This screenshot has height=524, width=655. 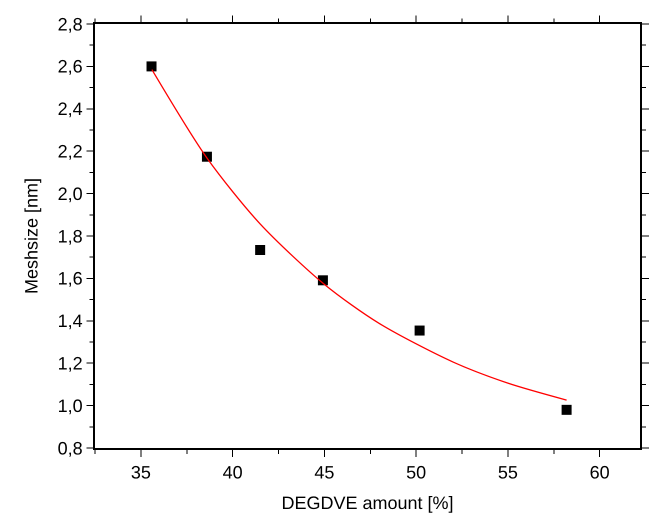 I want to click on y-tick-label: 2,4, so click(x=70, y=109).